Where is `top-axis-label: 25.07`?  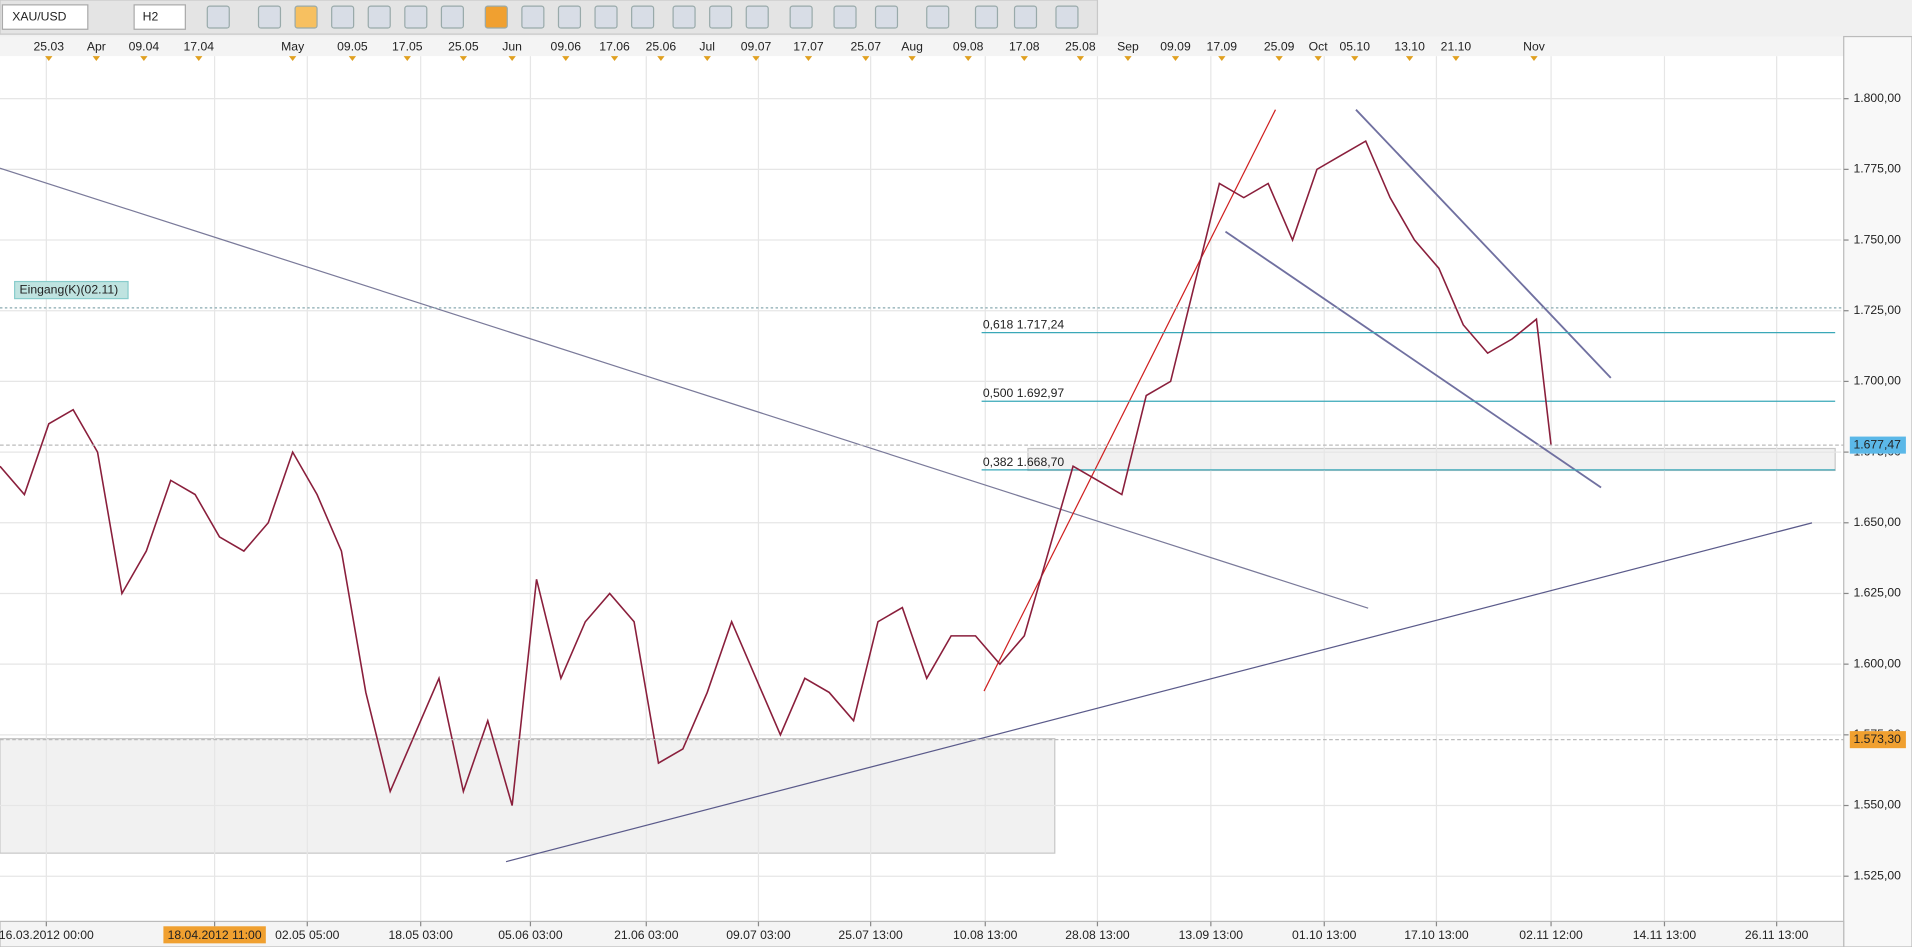
top-axis-label: 25.07 is located at coordinates (866, 47).